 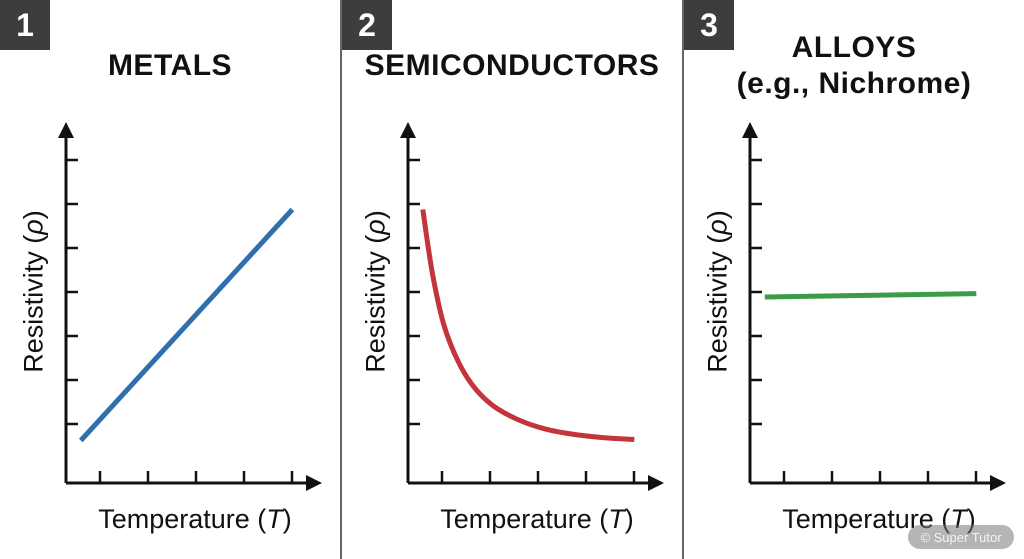 What do you see at coordinates (961, 537) in the screenshot?
I see `watermark-badge: © Super Tutor` at bounding box center [961, 537].